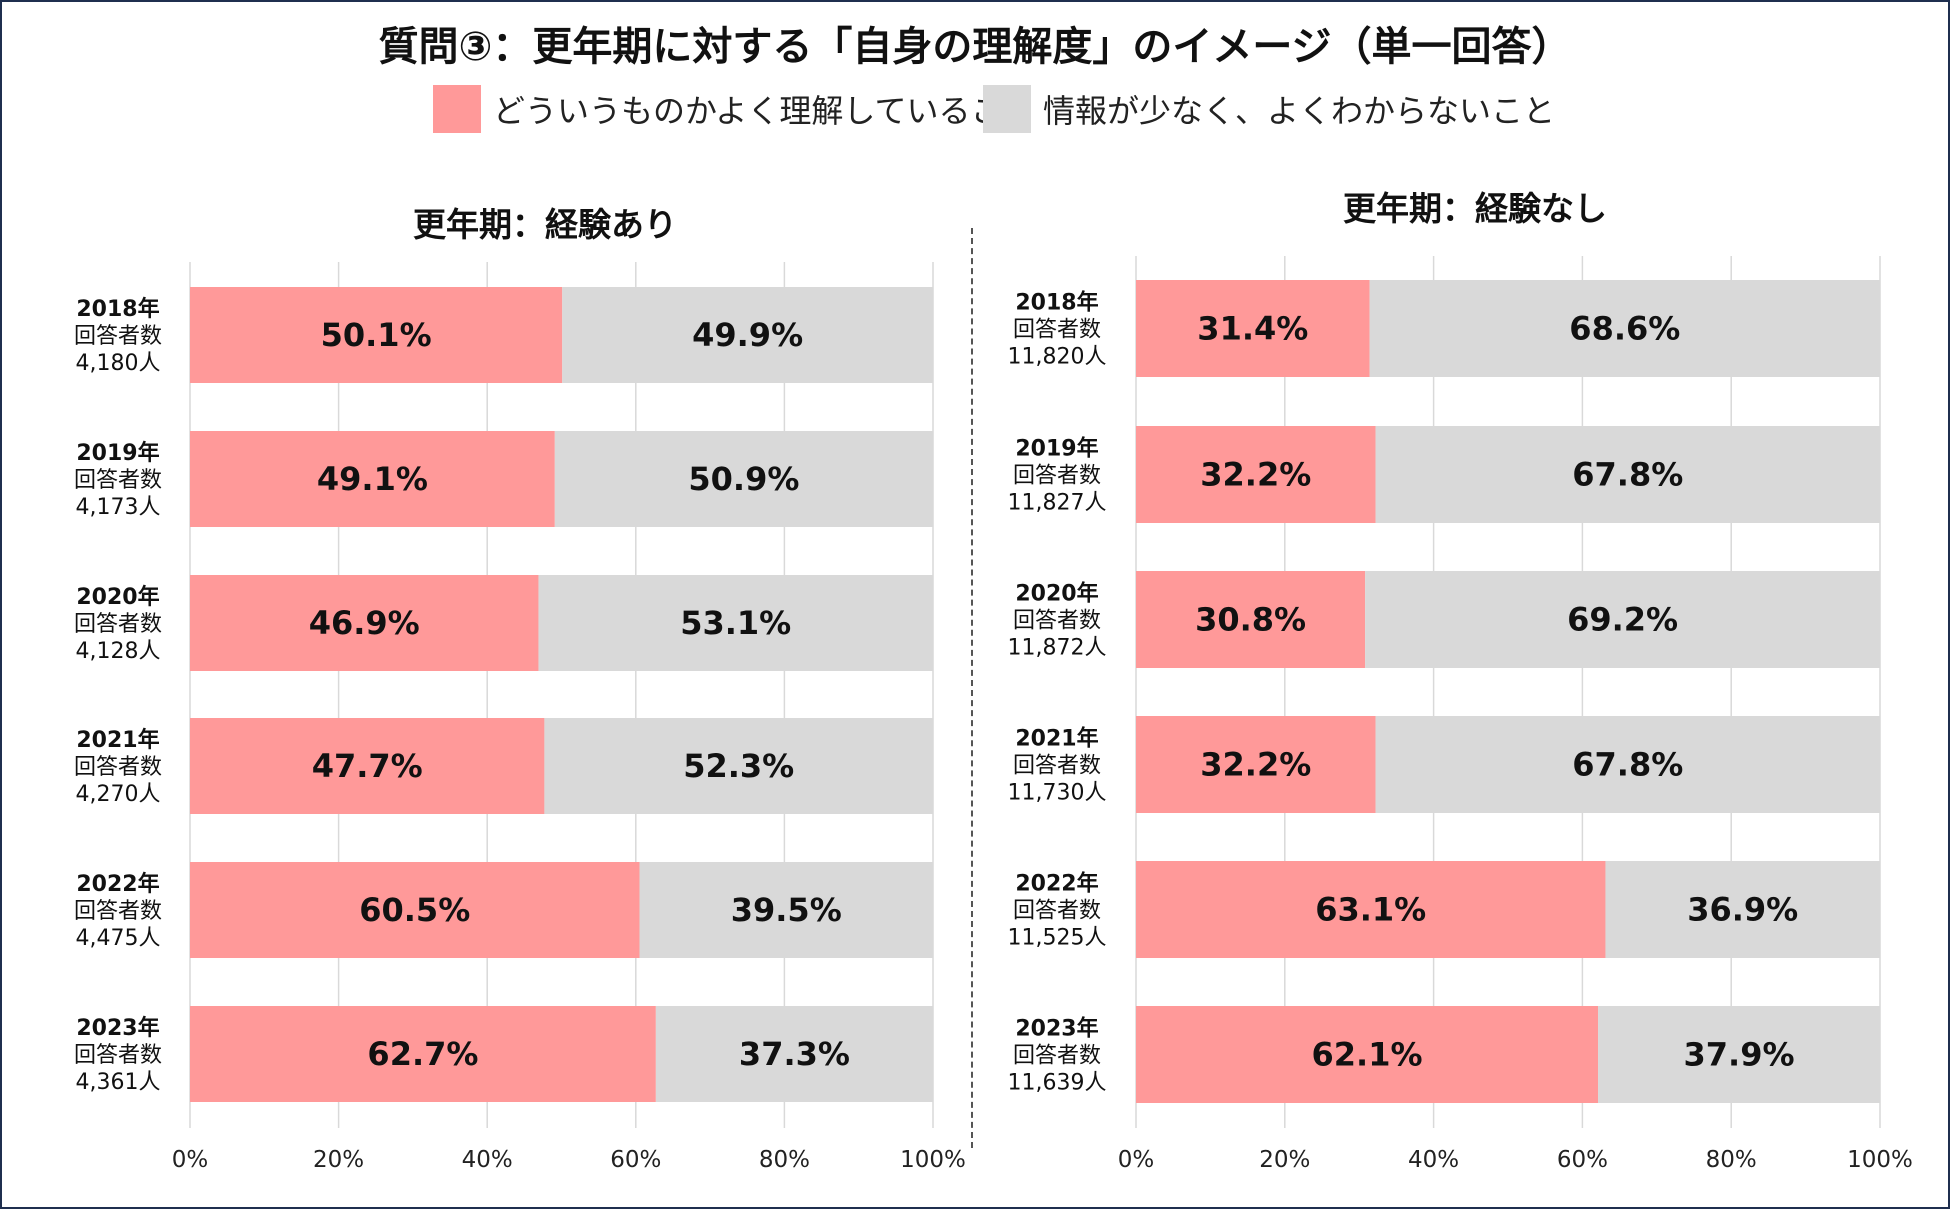 This screenshot has height=1209, width=1950. I want to click on value-label-experienced-2023年-series0: 62.7%, so click(422, 1054).